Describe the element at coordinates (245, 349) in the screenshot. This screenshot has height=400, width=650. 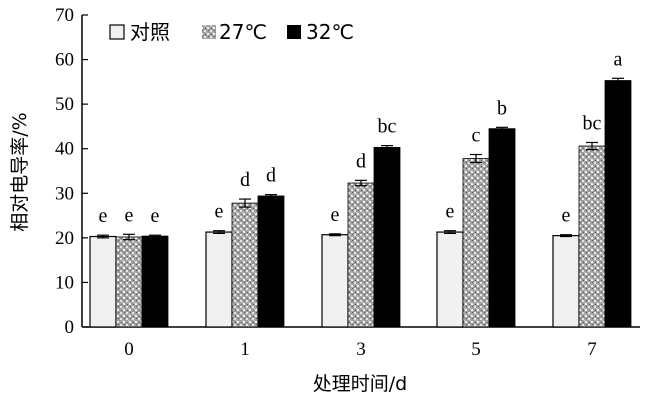
I see `x-tick-label: 1` at that location.